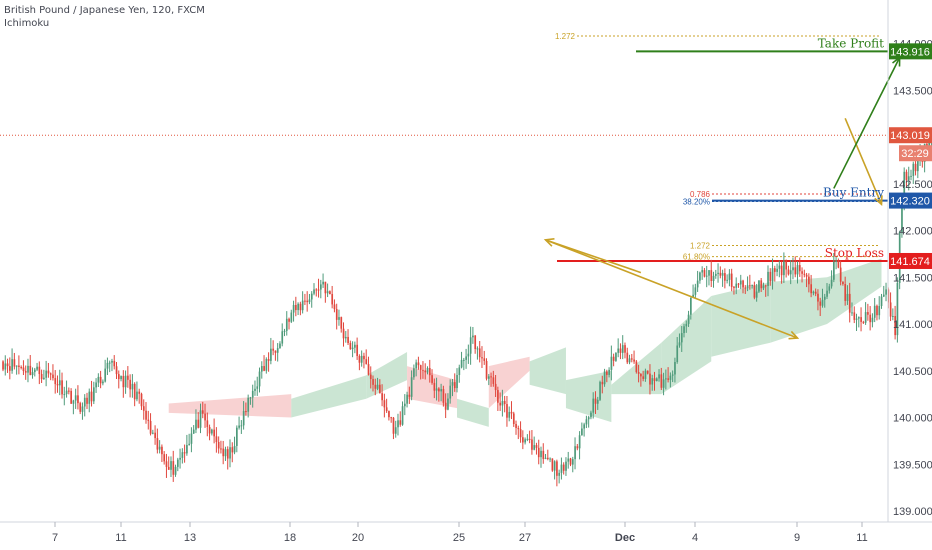 This screenshot has width=932, height=550. What do you see at coordinates (912, 419) in the screenshot?
I see `price-tick-label: 140.000` at bounding box center [912, 419].